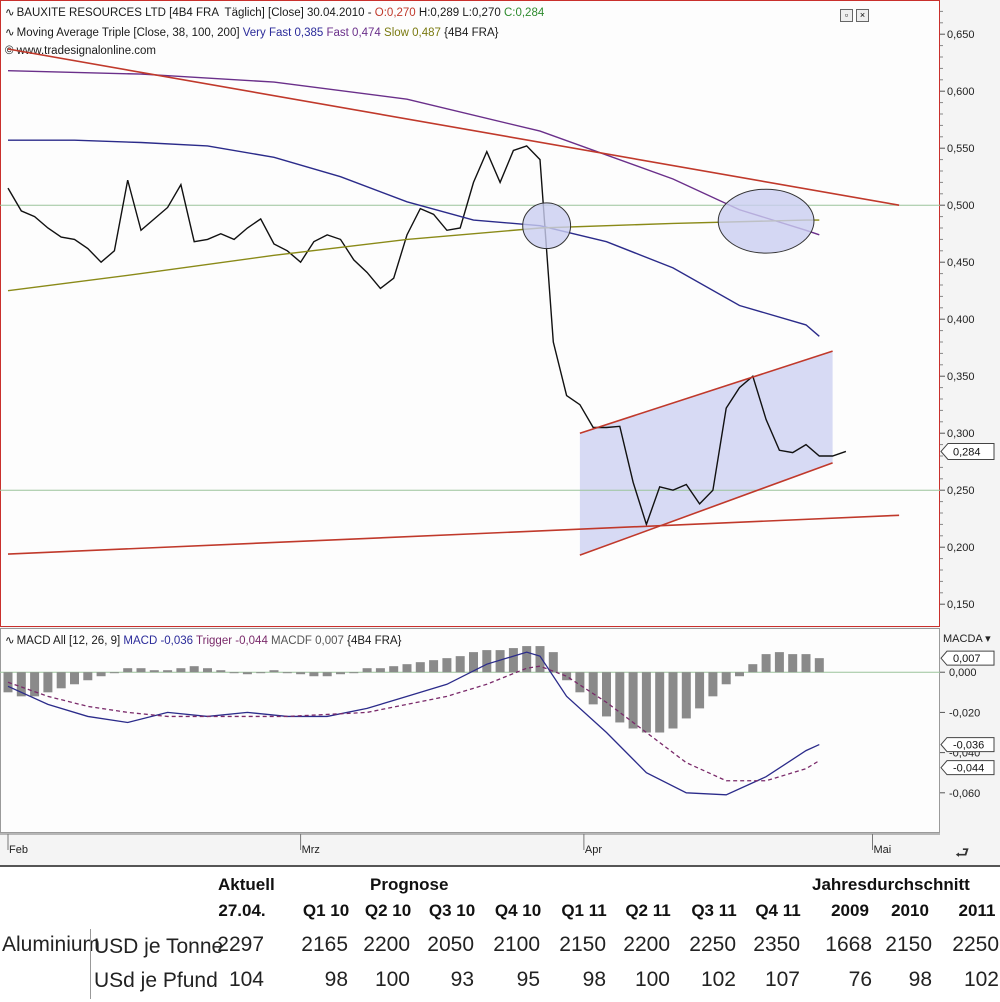  I want to click on slow-line, so click(413, 255).